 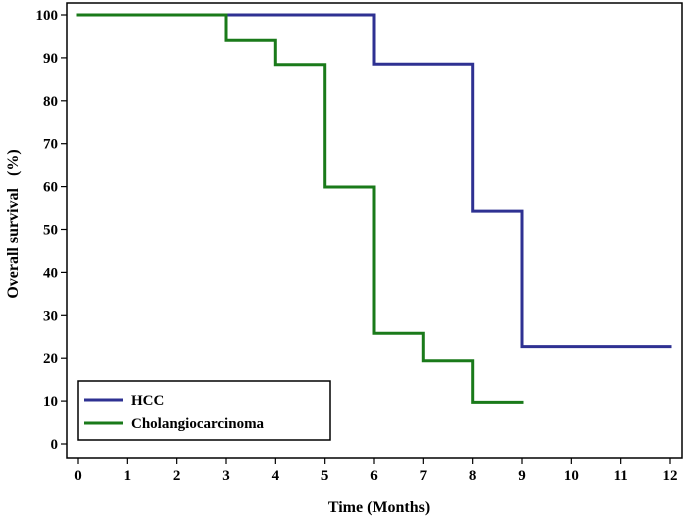 What do you see at coordinates (670, 476) in the screenshot?
I see `x-tick-label: 12` at bounding box center [670, 476].